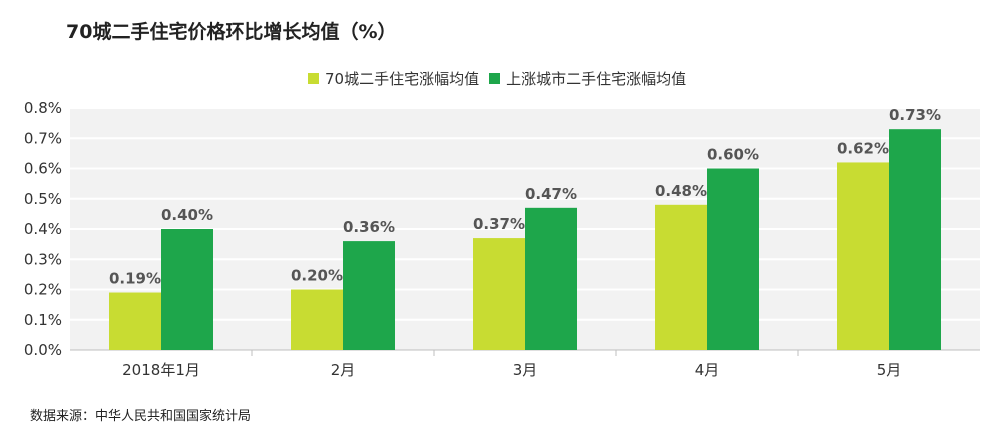  I want to click on y-tick-label: 0.6%, so click(43, 169).